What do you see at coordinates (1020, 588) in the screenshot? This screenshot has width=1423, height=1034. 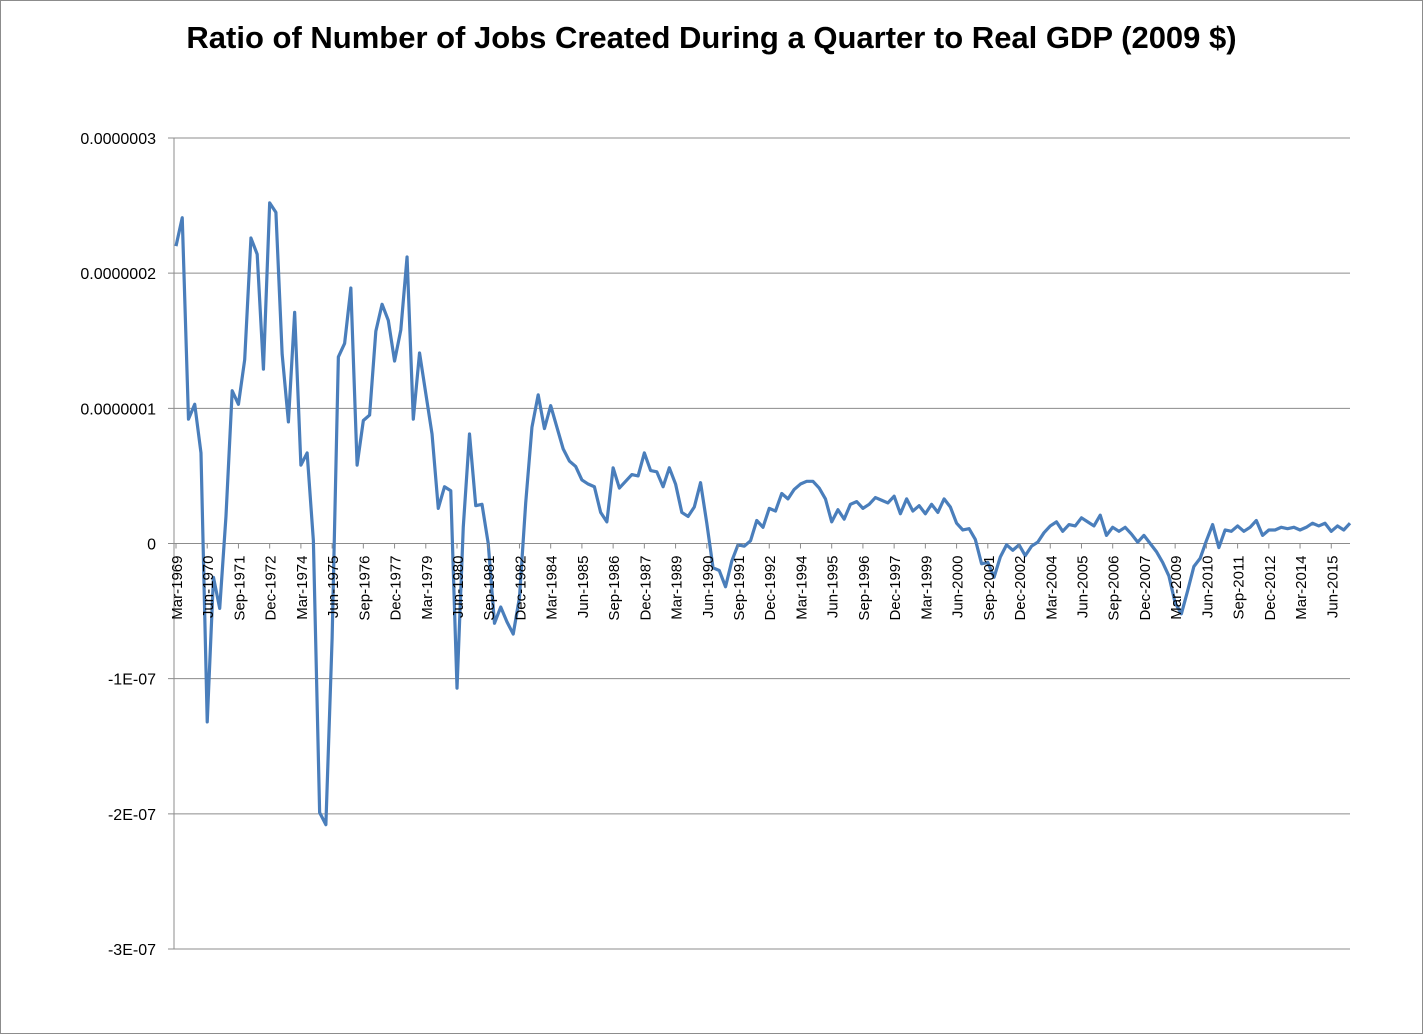 I see `x-tick-label: Dec-2002` at bounding box center [1020, 588].